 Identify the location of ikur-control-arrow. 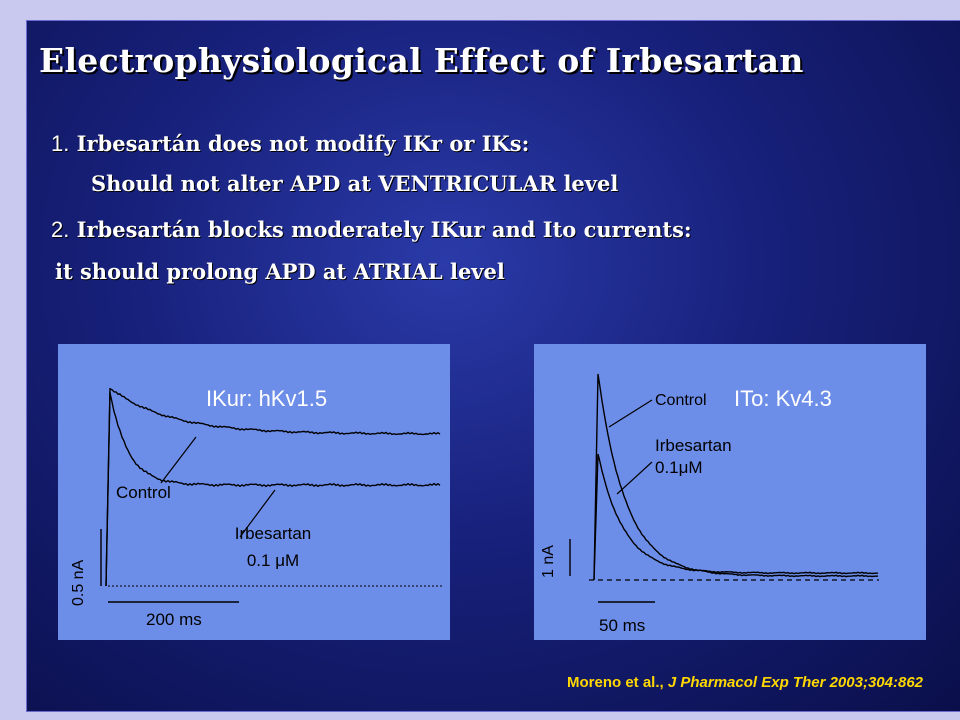
(178, 460).